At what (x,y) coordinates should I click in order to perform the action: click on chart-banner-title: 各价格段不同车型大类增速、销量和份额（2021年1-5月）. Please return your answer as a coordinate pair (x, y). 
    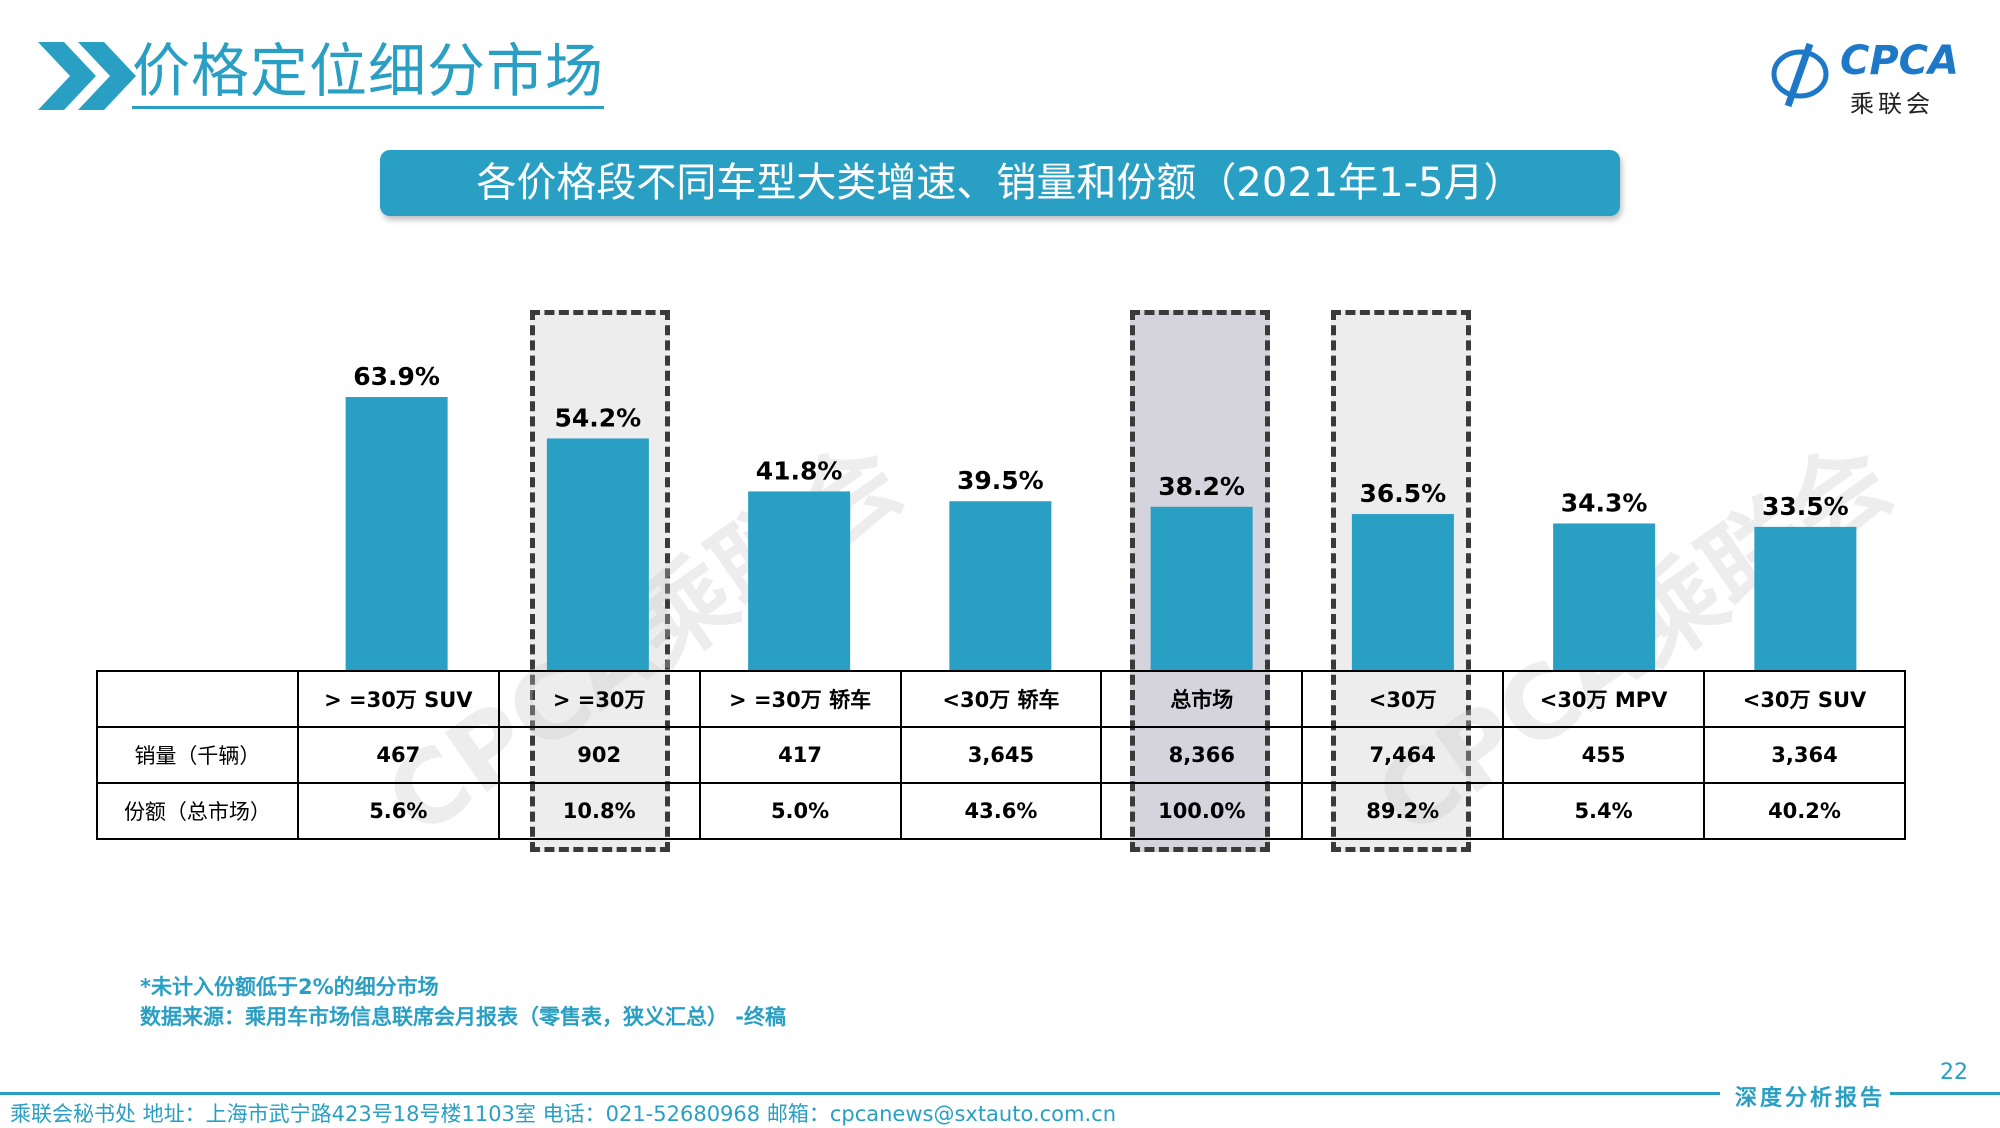
    Looking at the image, I should click on (1000, 183).